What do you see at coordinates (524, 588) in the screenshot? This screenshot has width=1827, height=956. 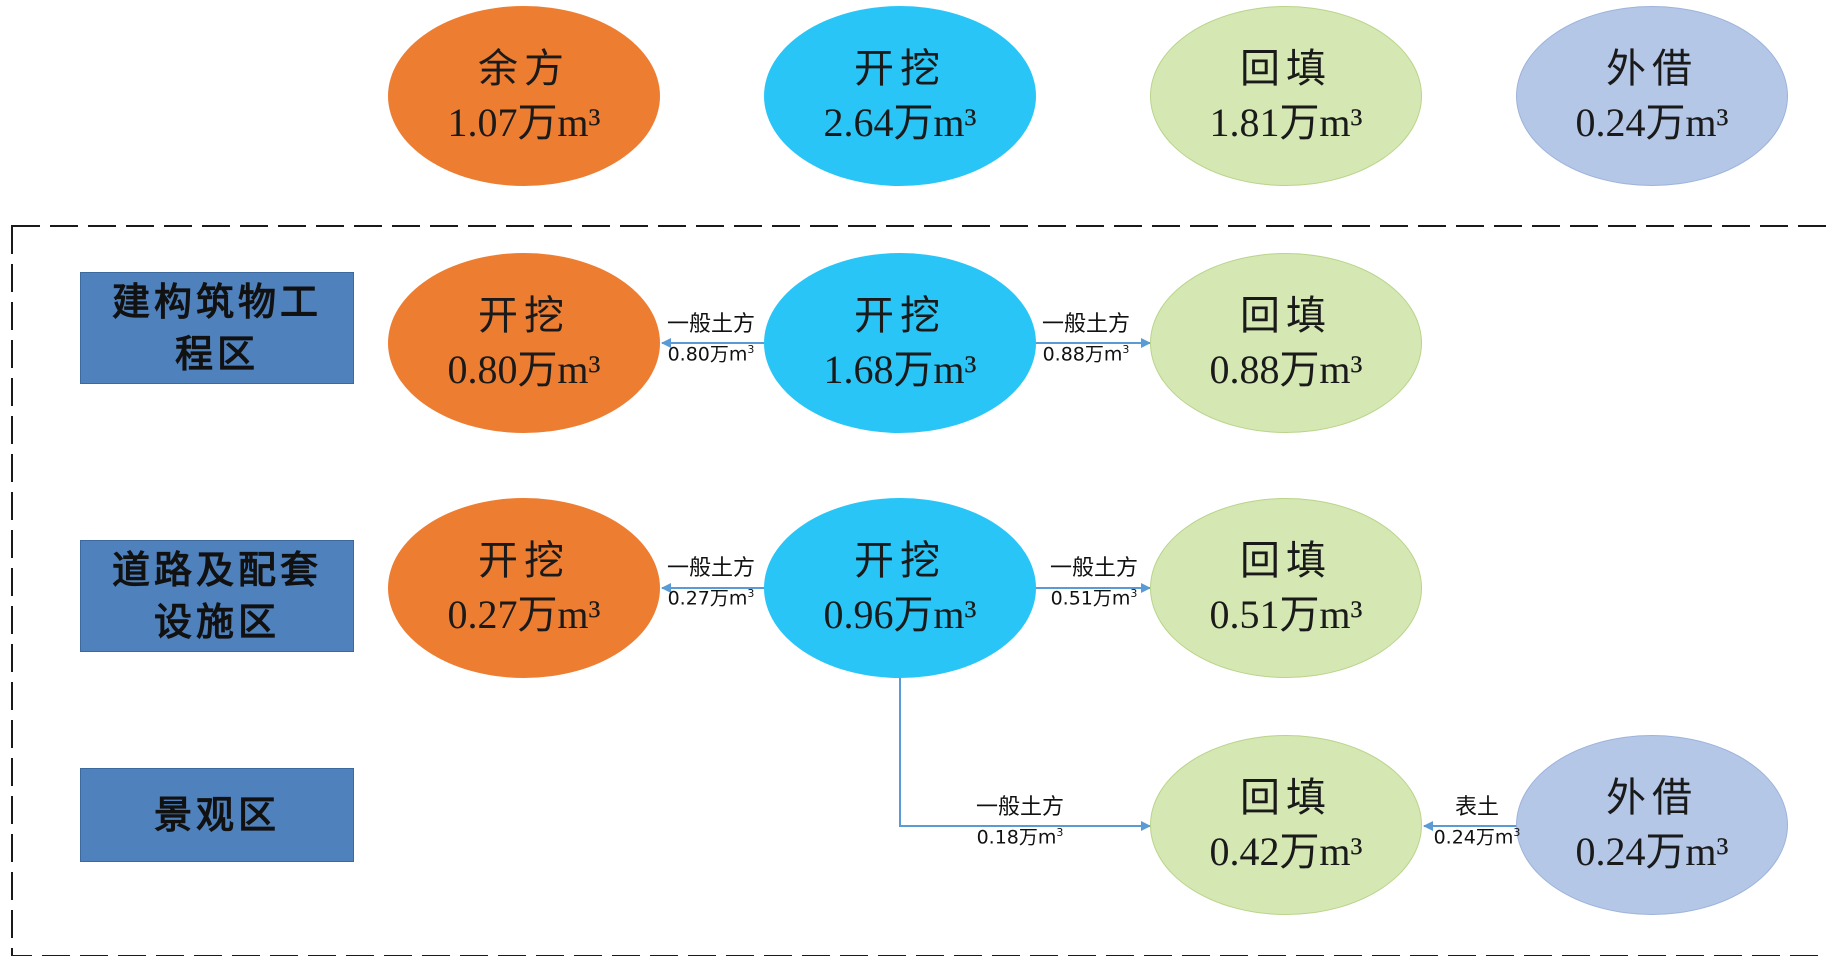 I see `zone2-surplus: 开挖 0.27万m³` at bounding box center [524, 588].